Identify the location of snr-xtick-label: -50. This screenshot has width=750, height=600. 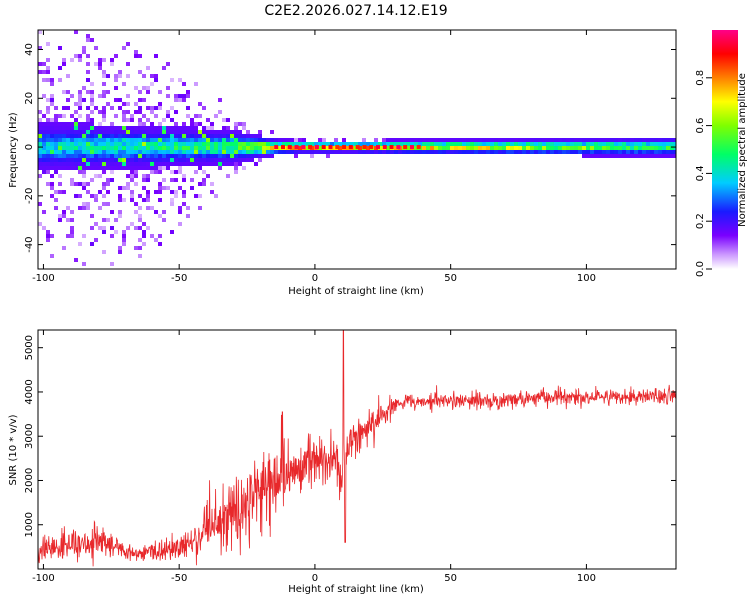
(179, 578).